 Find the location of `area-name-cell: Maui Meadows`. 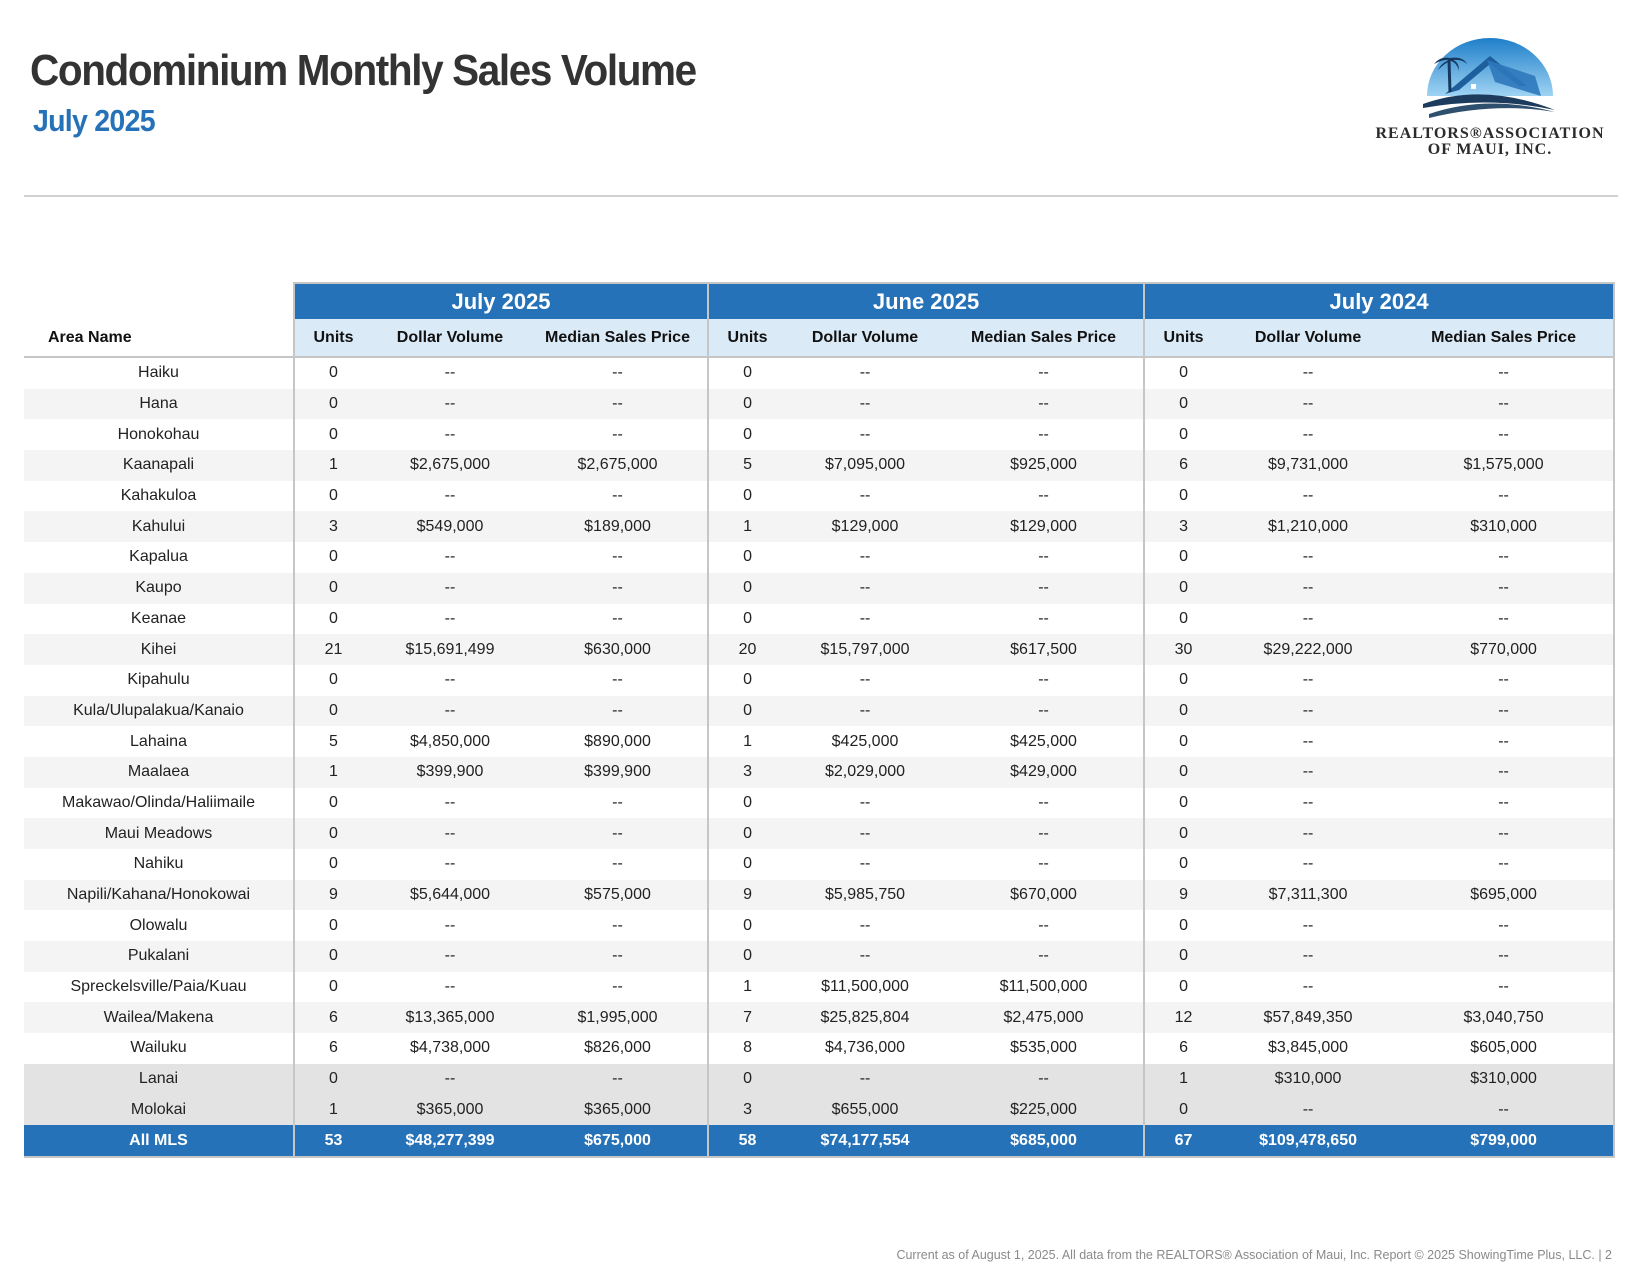

area-name-cell: Maui Meadows is located at coordinates (159, 833).